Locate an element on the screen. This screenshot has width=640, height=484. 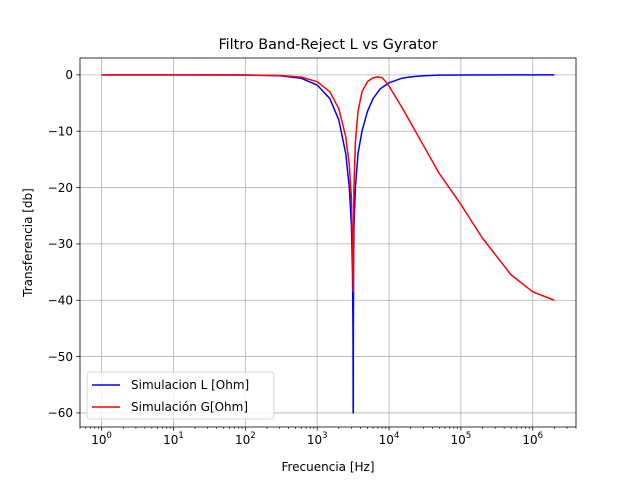
x-axis-label: Frecuencia [Hz] is located at coordinates (327, 467).